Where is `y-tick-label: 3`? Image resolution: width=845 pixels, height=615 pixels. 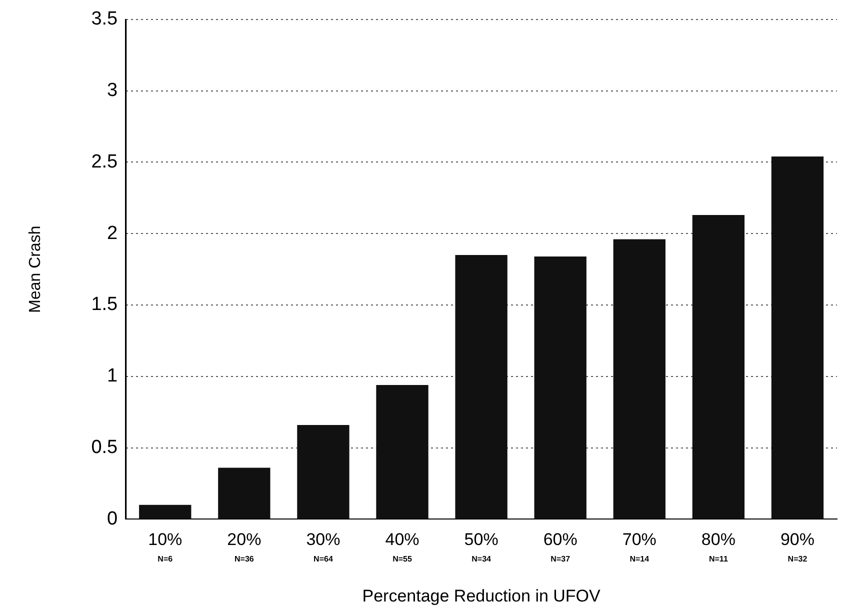 y-tick-label: 3 is located at coordinates (112, 91).